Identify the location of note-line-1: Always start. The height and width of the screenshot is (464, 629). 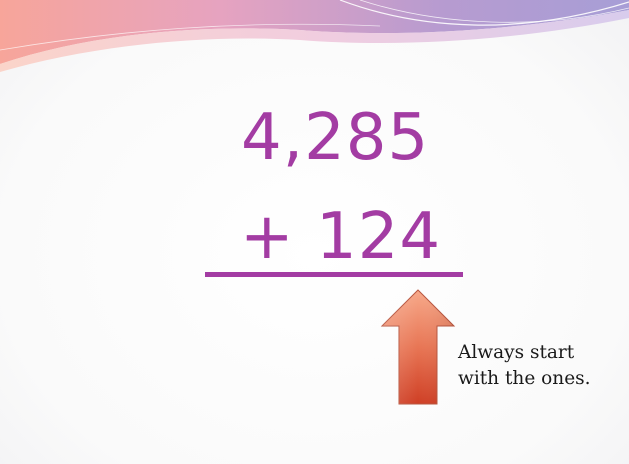
(516, 352).